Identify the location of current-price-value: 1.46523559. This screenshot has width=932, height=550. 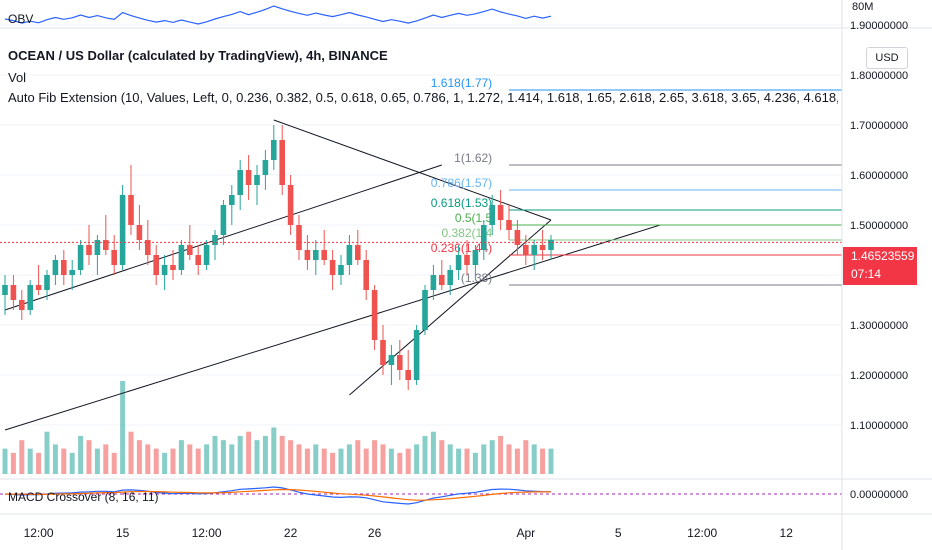
(883, 256).